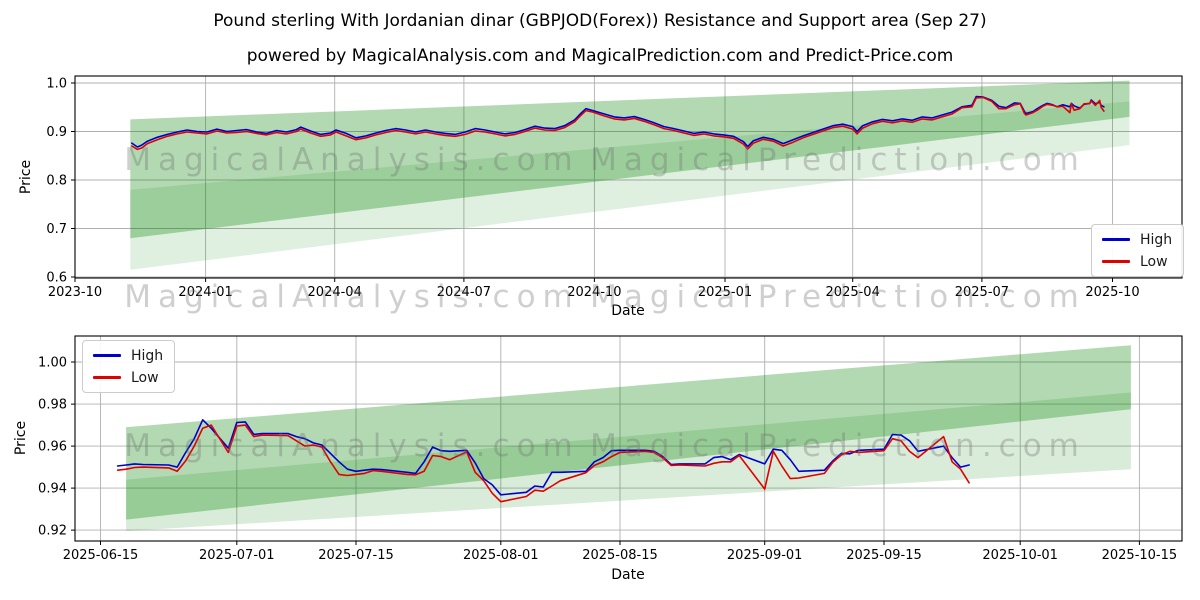 The image size is (1200, 600). Describe the element at coordinates (725, 292) in the screenshot. I see `x-tick-label: 2025-01` at that location.